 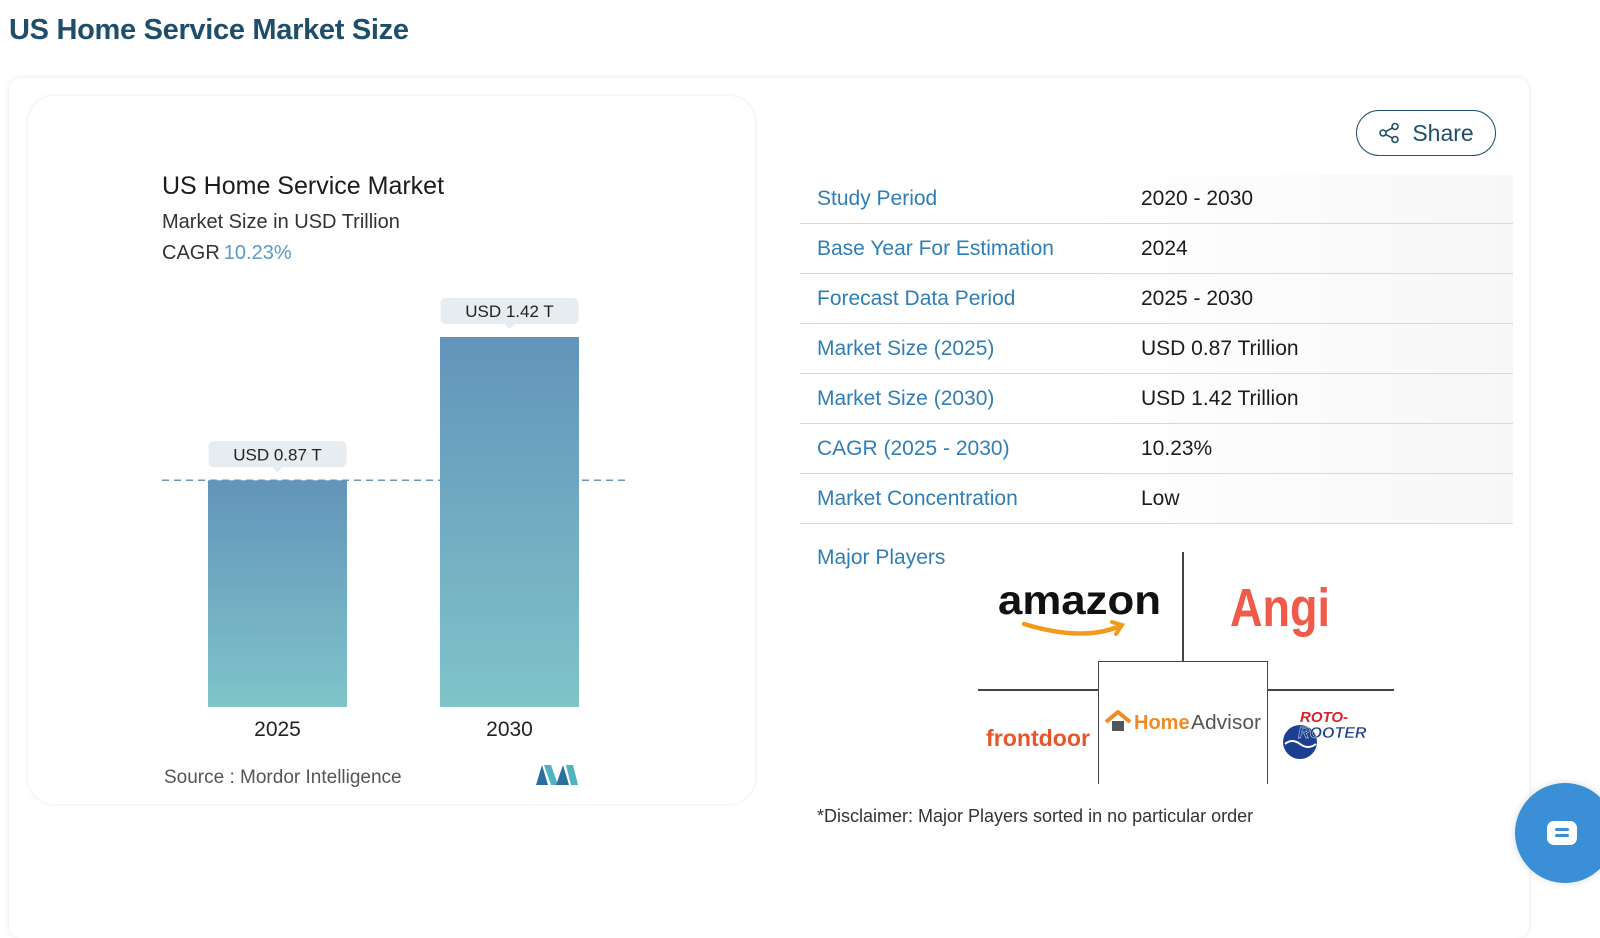 What do you see at coordinates (881, 557) in the screenshot?
I see `major-players-label: Major Players` at bounding box center [881, 557].